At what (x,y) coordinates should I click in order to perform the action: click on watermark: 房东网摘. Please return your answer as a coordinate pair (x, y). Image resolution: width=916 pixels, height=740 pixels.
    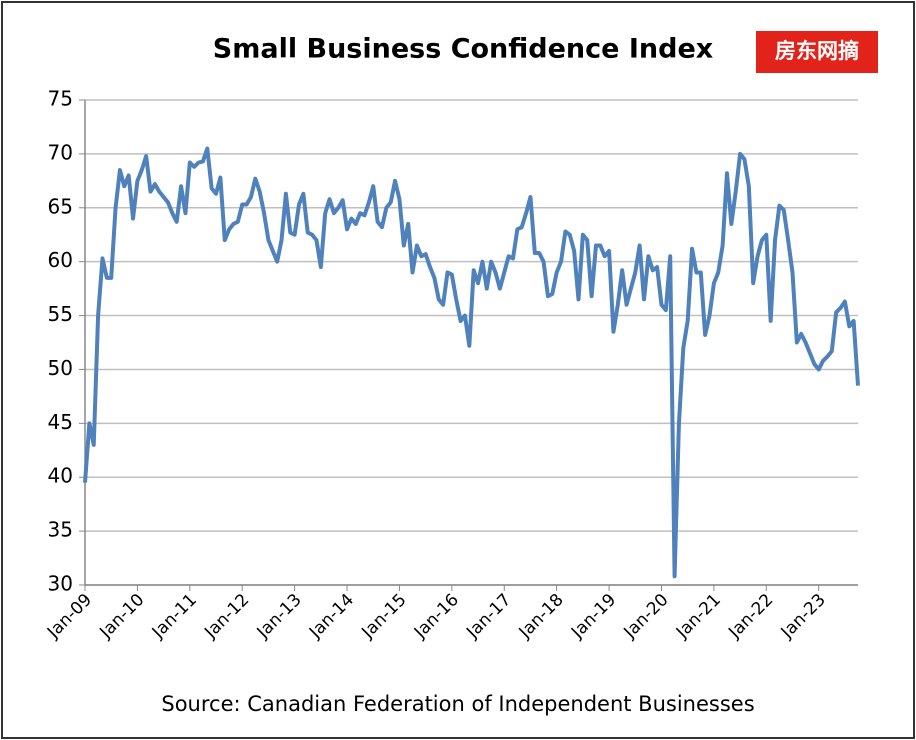
    Looking at the image, I should click on (817, 51).